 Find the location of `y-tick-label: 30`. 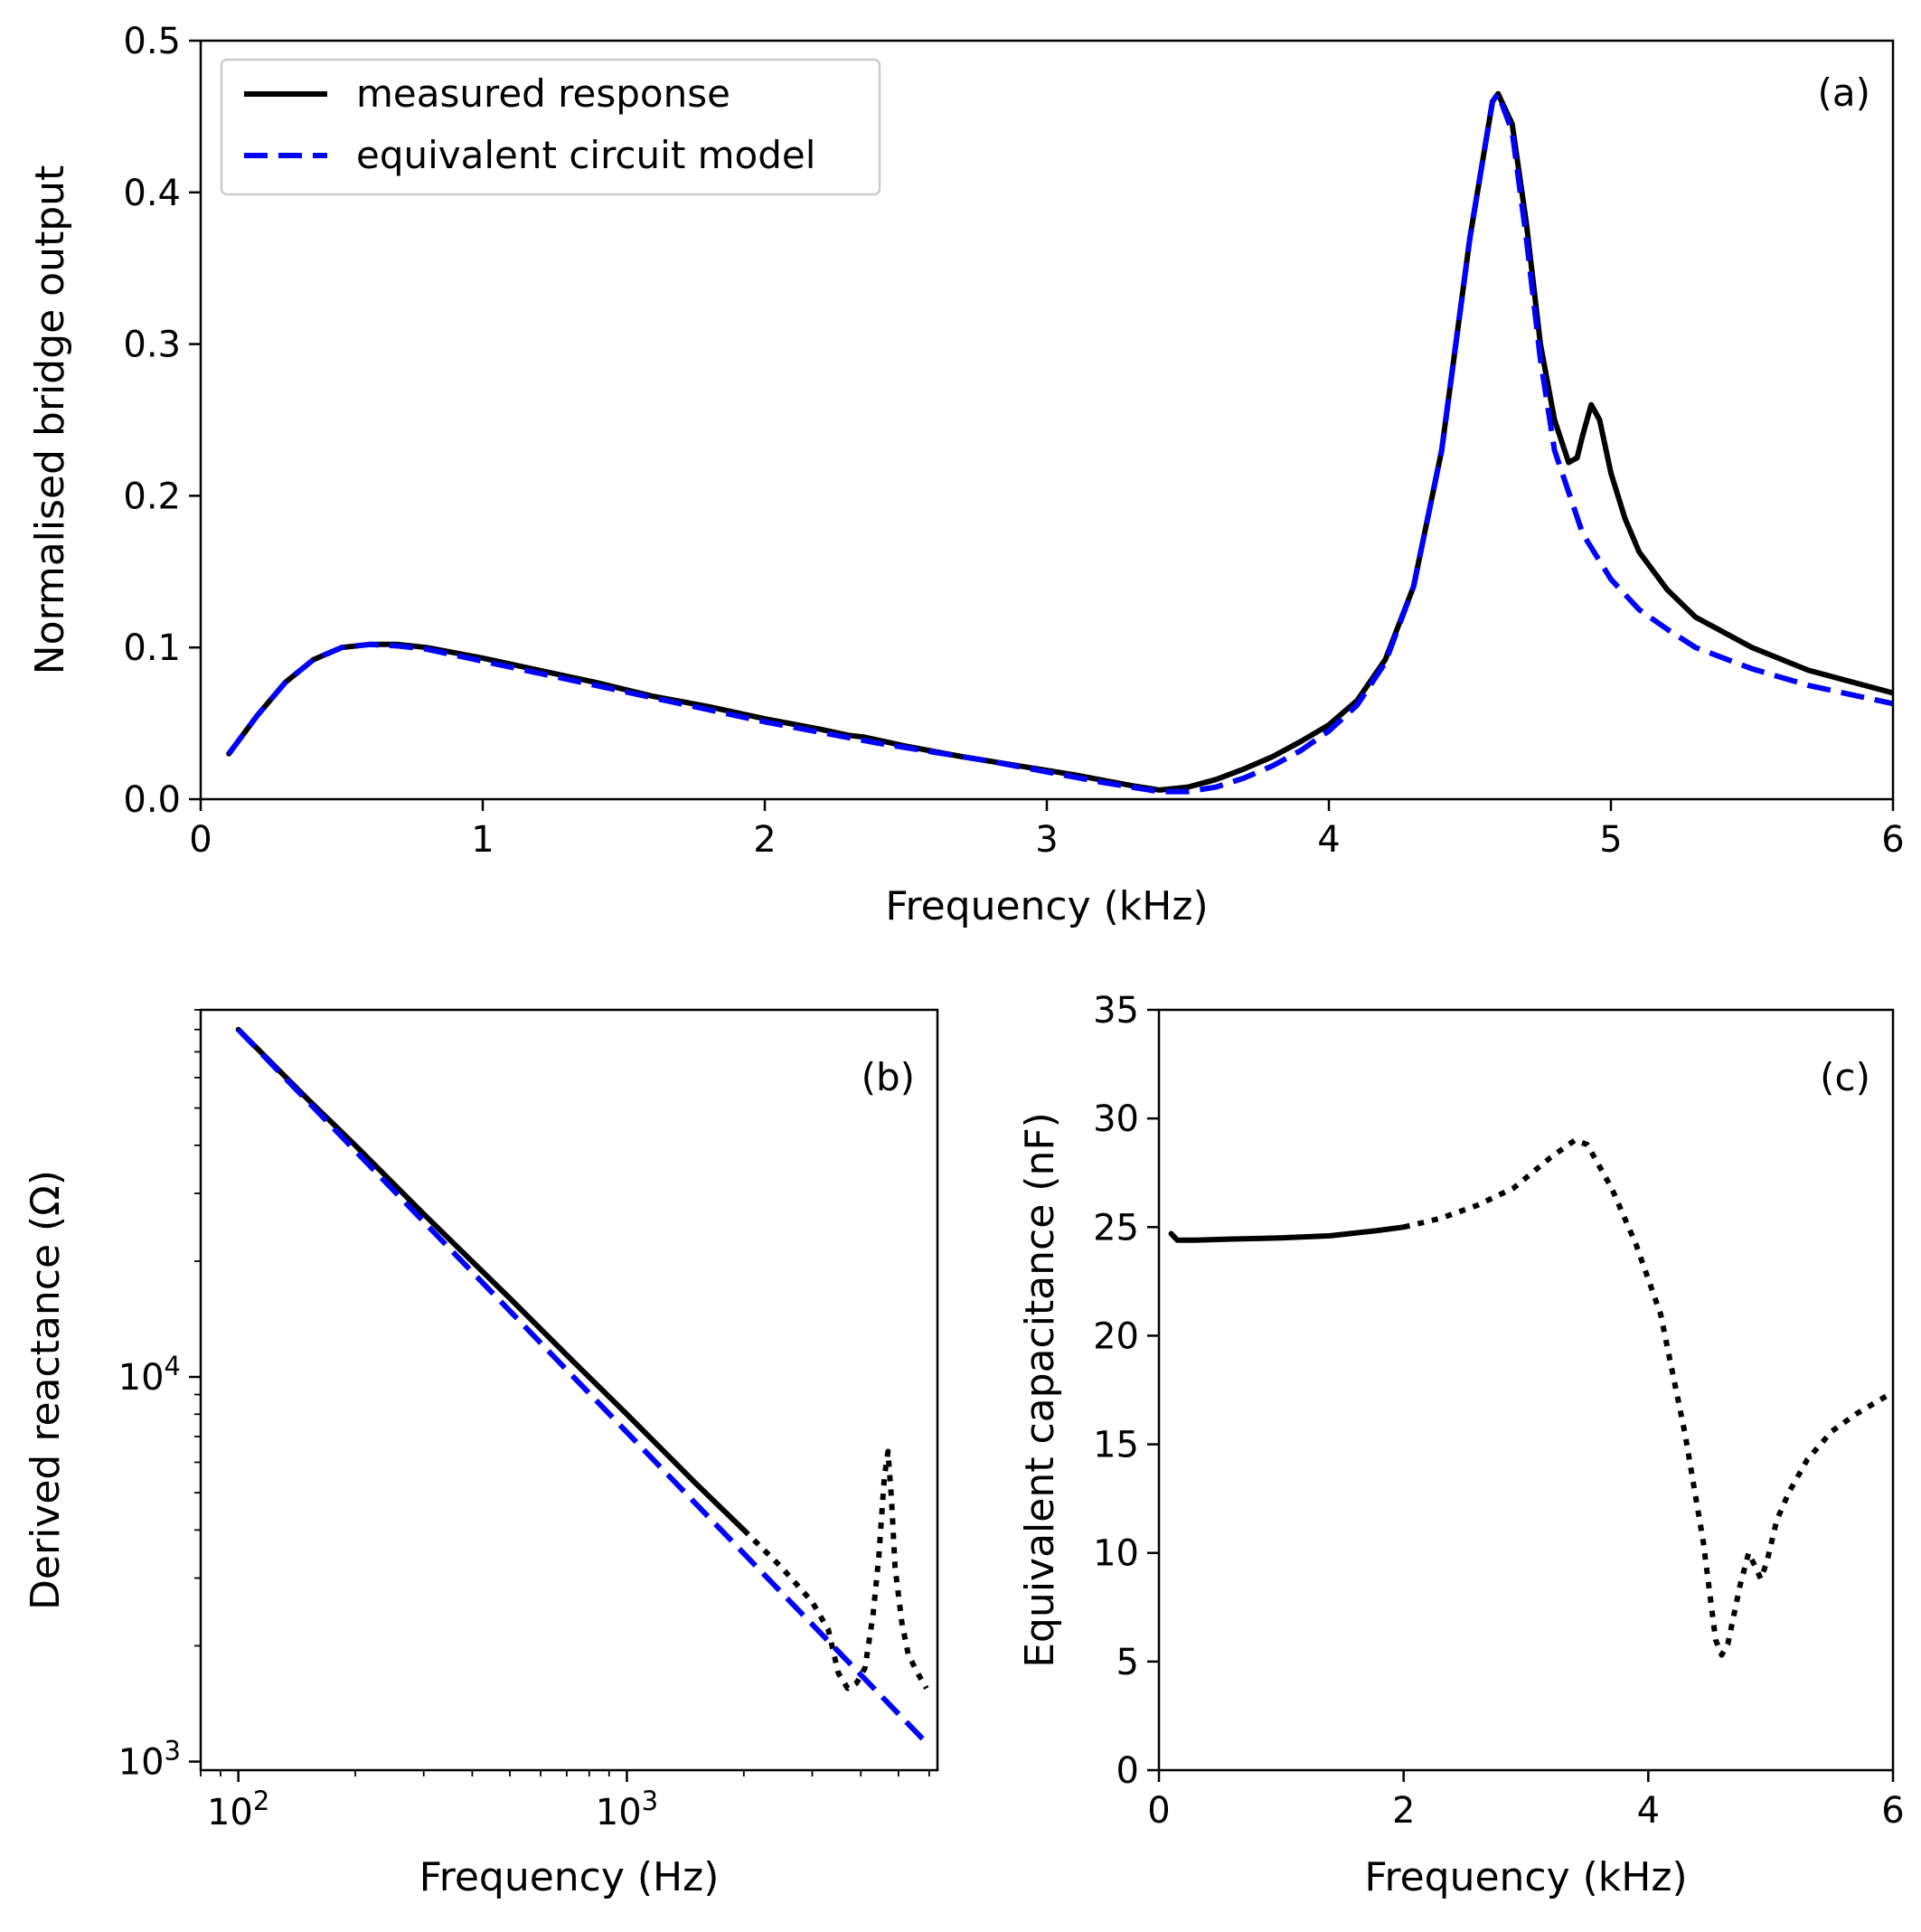

y-tick-label: 30 is located at coordinates (1116, 1119).